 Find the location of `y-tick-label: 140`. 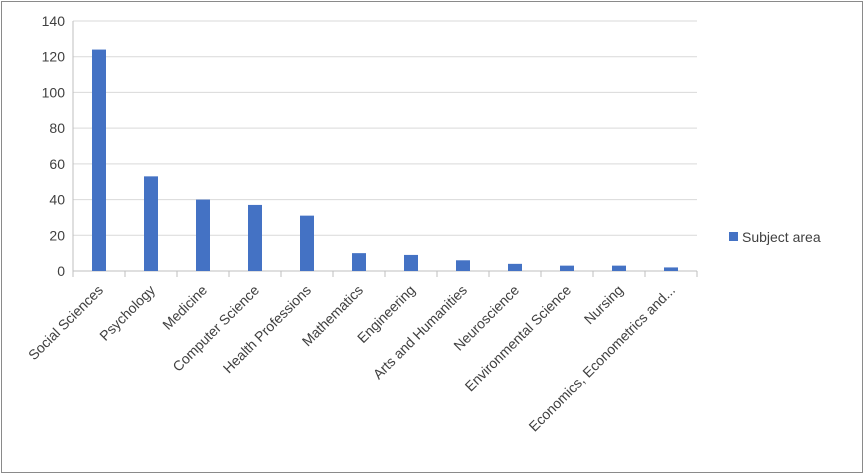

y-tick-label: 140 is located at coordinates (54, 21).